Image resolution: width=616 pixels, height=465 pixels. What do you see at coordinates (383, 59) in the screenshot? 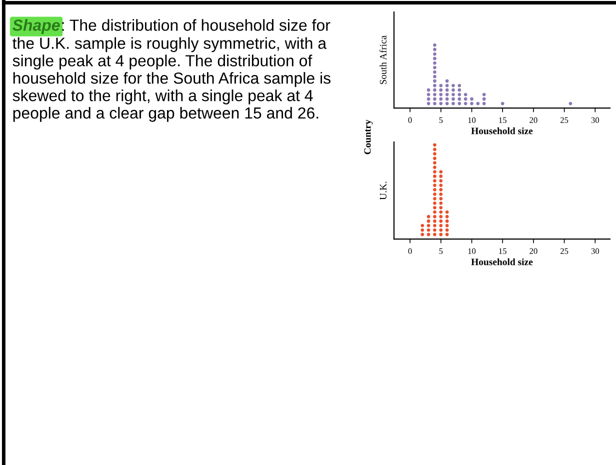
I see `y-axis-title: South Africa` at bounding box center [383, 59].